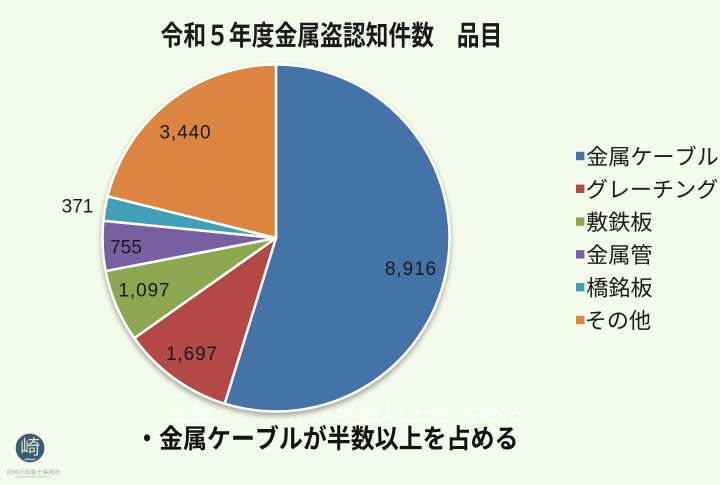  What do you see at coordinates (192, 354) in the screenshot?
I see `svg-text: 1,697` at bounding box center [192, 354].